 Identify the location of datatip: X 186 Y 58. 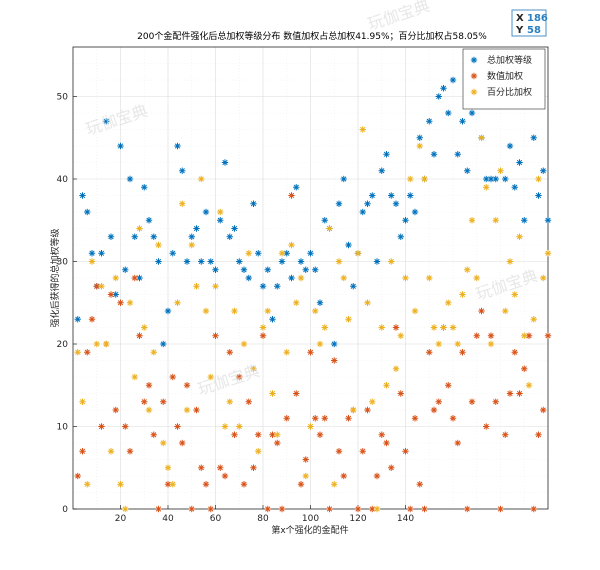
(529, 23).